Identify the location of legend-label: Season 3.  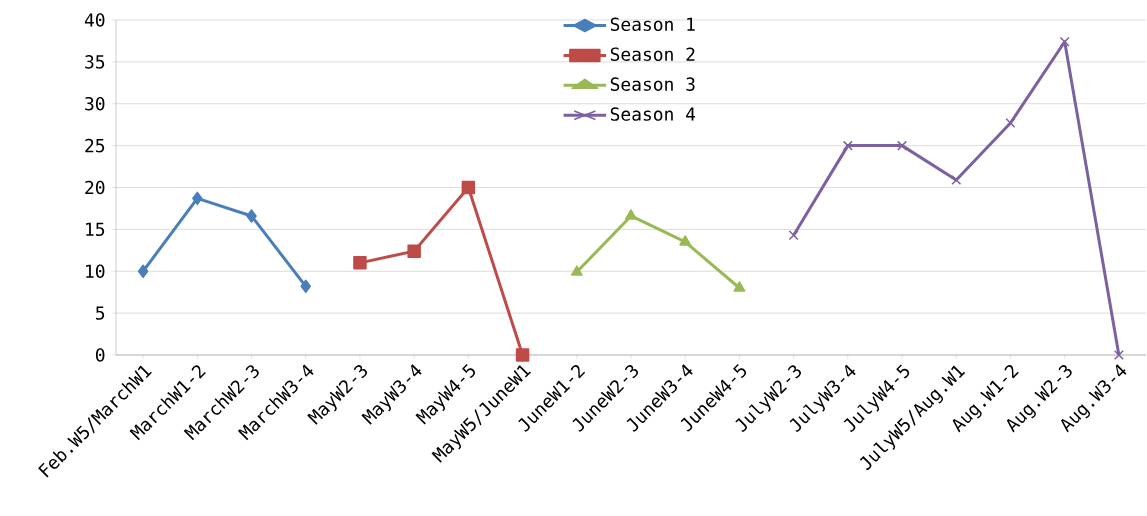
(652, 84).